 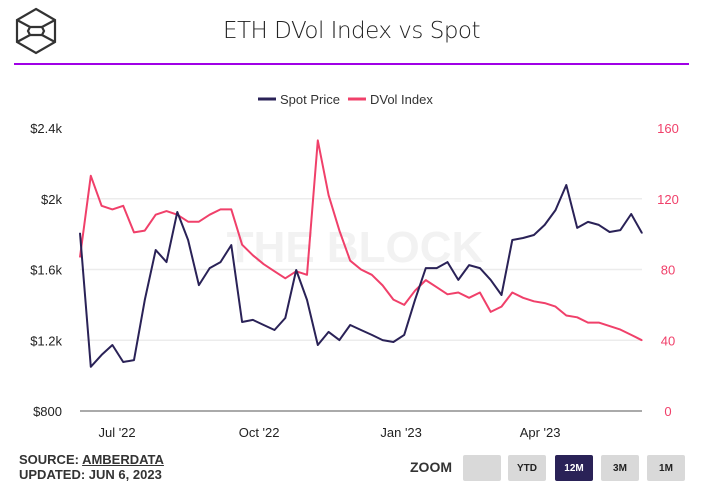 What do you see at coordinates (620, 468) in the screenshot?
I see `zoom-button-3m: 3M` at bounding box center [620, 468].